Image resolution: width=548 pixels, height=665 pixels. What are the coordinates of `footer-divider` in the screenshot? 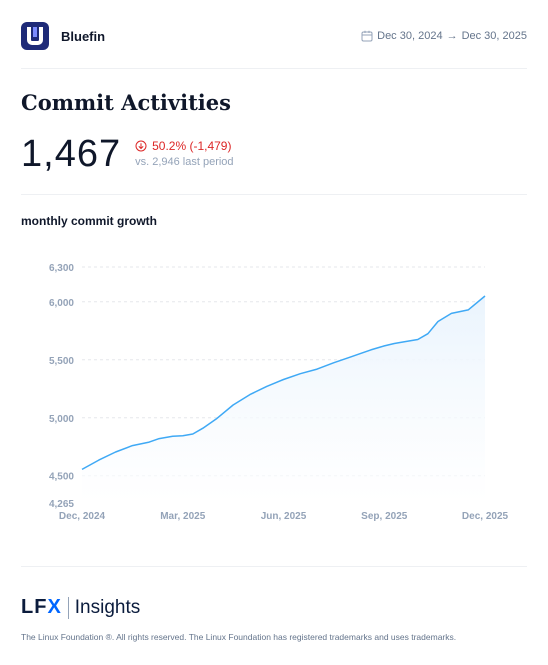 It's located at (274, 566).